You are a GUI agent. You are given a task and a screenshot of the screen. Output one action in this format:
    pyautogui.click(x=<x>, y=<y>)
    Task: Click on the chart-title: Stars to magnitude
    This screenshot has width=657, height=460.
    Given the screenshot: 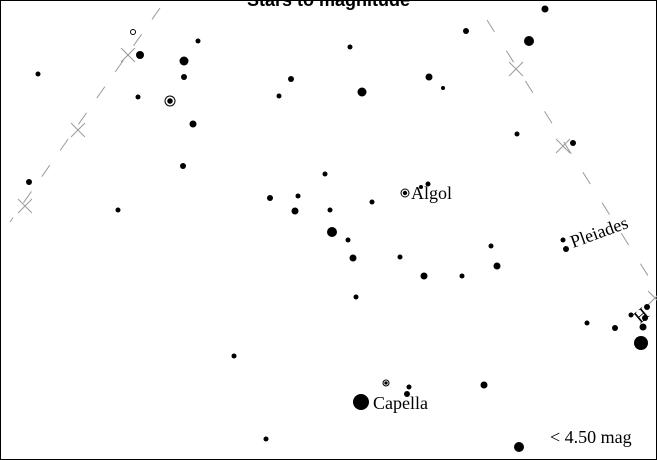 What is the action you would take?
    pyautogui.click(x=328, y=5)
    